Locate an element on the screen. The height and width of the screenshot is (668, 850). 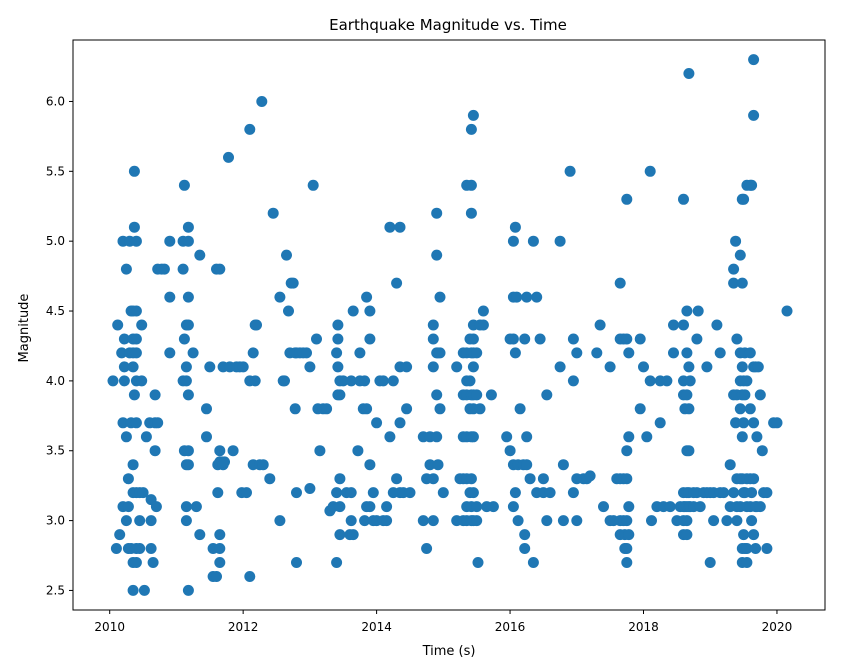
x-tick-label-3: 2016 is located at coordinates (510, 627).